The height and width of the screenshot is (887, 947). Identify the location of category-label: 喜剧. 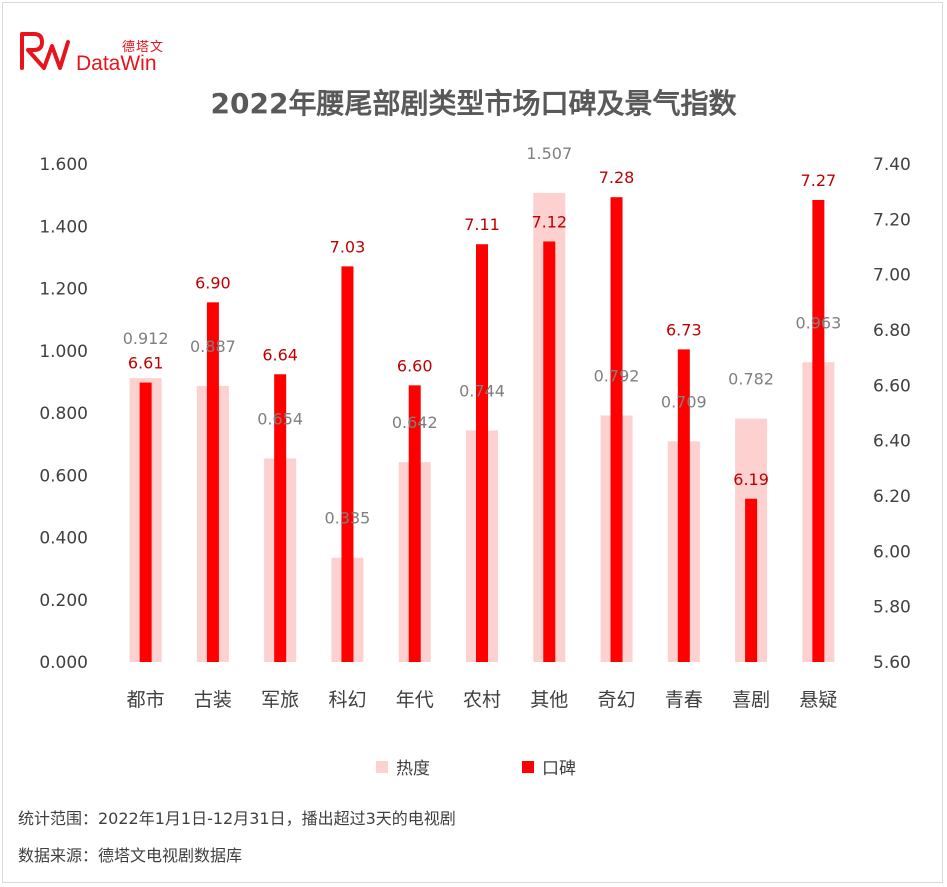
(751, 700).